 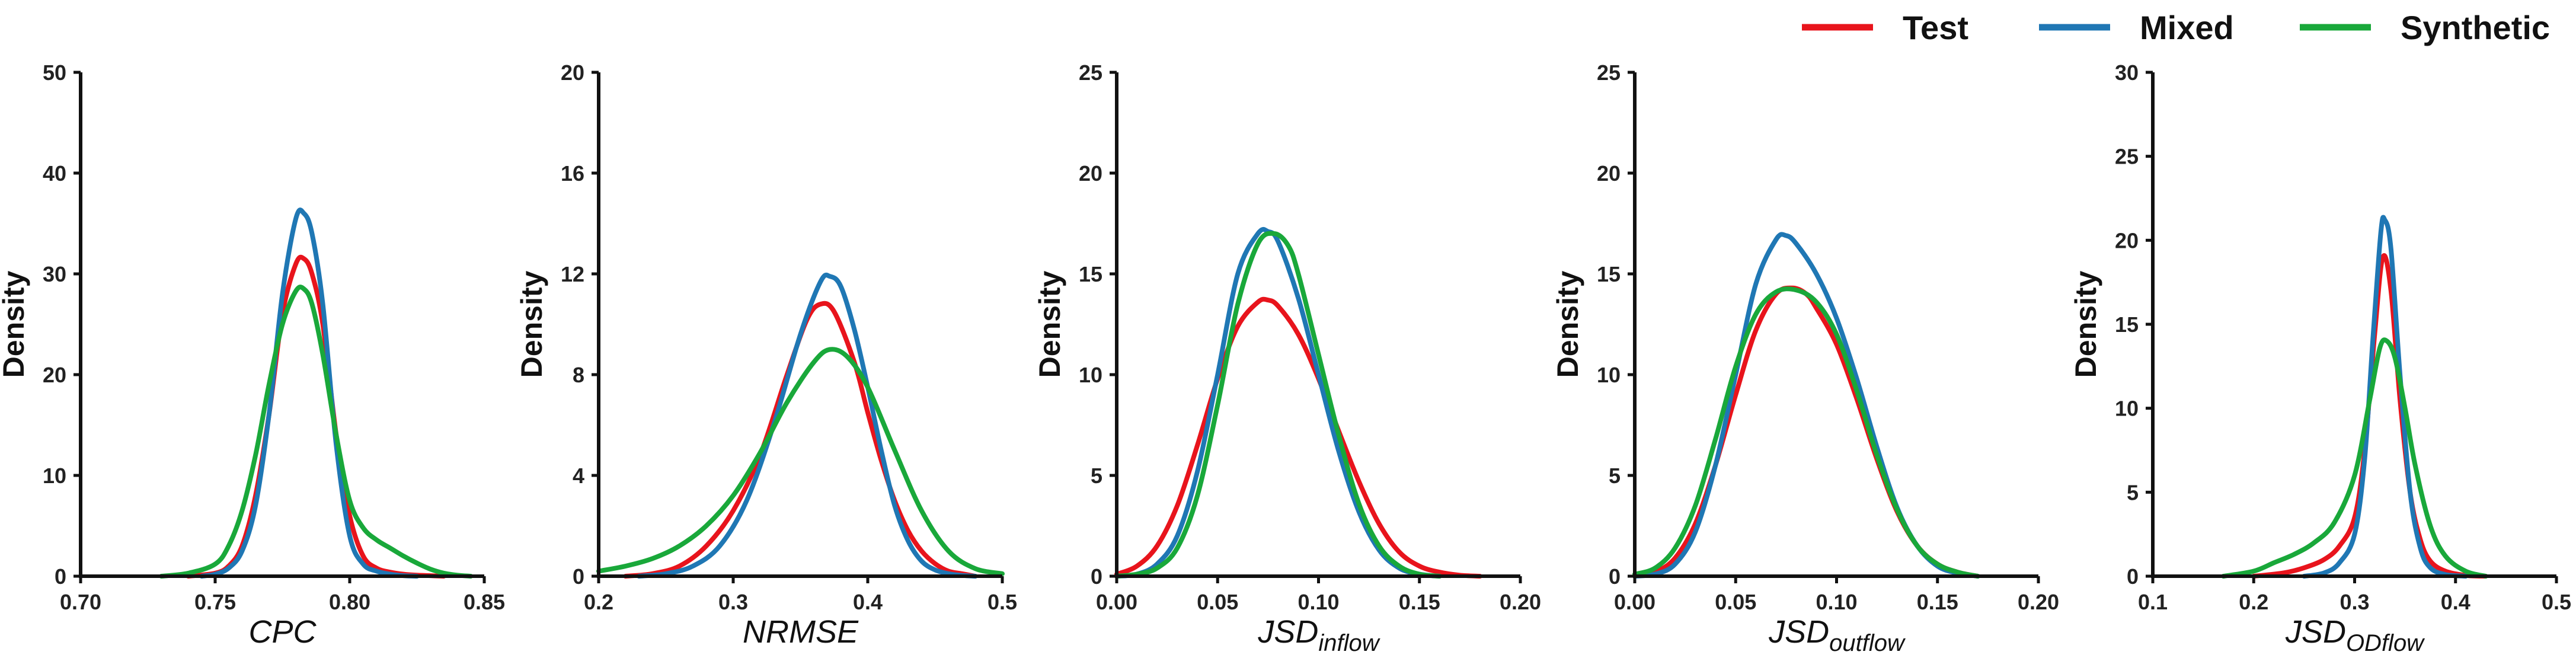 I want to click on x-axis-label: JSDinflow, so click(x=1318, y=635).